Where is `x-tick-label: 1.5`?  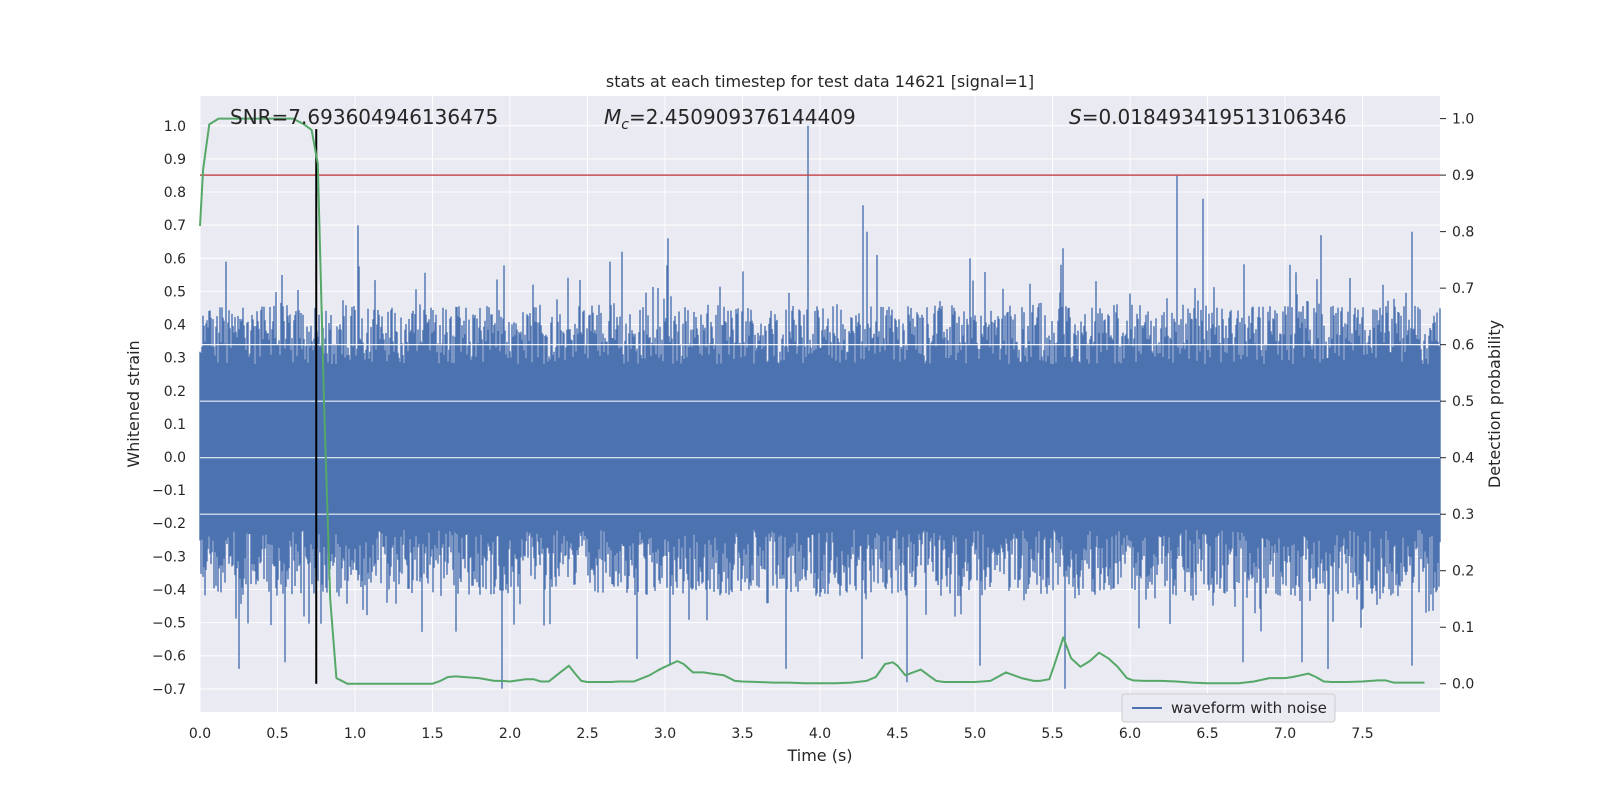 x-tick-label: 1.5 is located at coordinates (432, 734).